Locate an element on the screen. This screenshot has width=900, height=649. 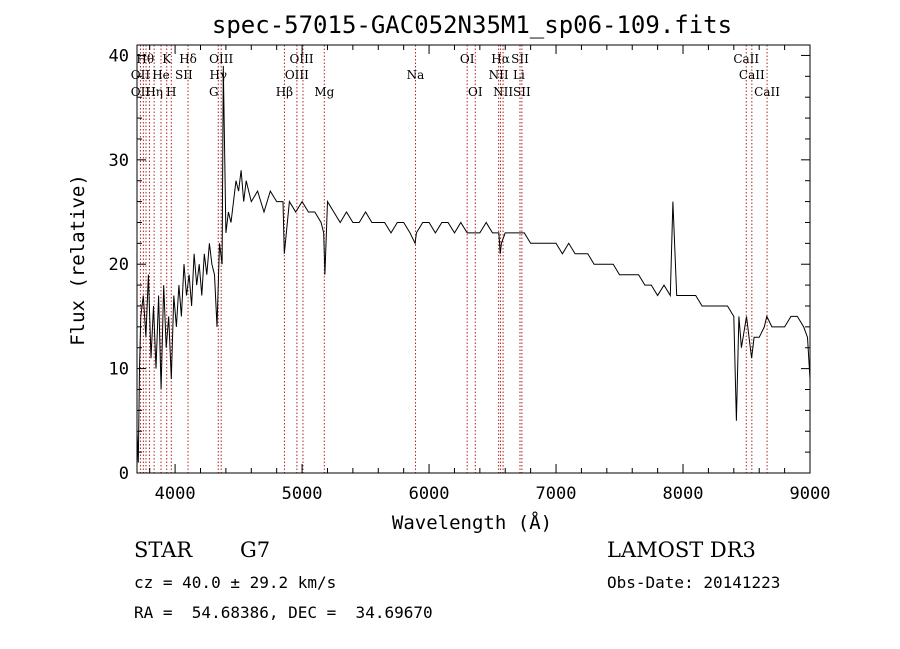
spectral-line-label: Hα is located at coordinates (500, 59).